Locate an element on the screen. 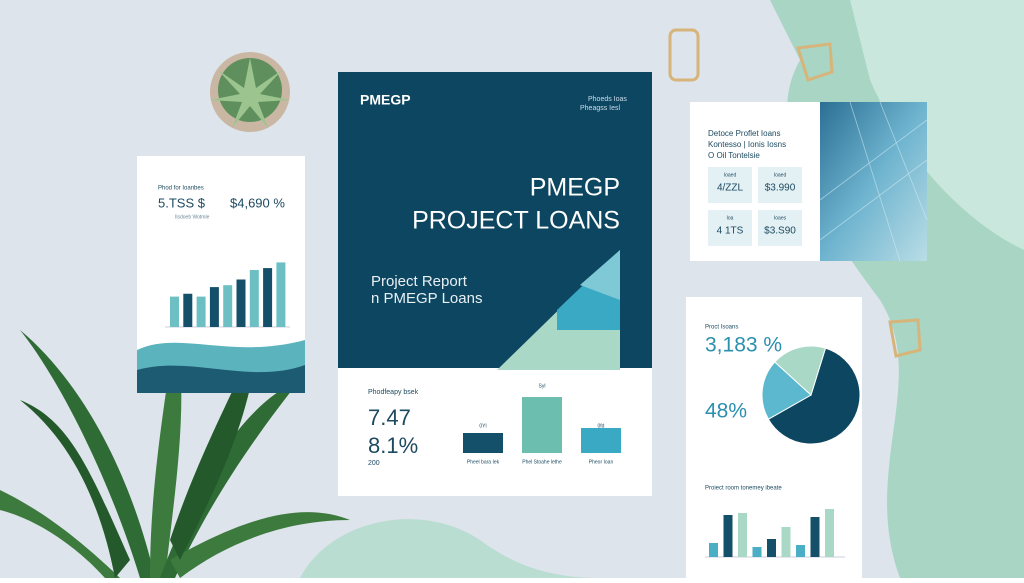 Image resolution: width=1024 pixels, height=583 pixels. box-label: Ioa is located at coordinates (730, 218).